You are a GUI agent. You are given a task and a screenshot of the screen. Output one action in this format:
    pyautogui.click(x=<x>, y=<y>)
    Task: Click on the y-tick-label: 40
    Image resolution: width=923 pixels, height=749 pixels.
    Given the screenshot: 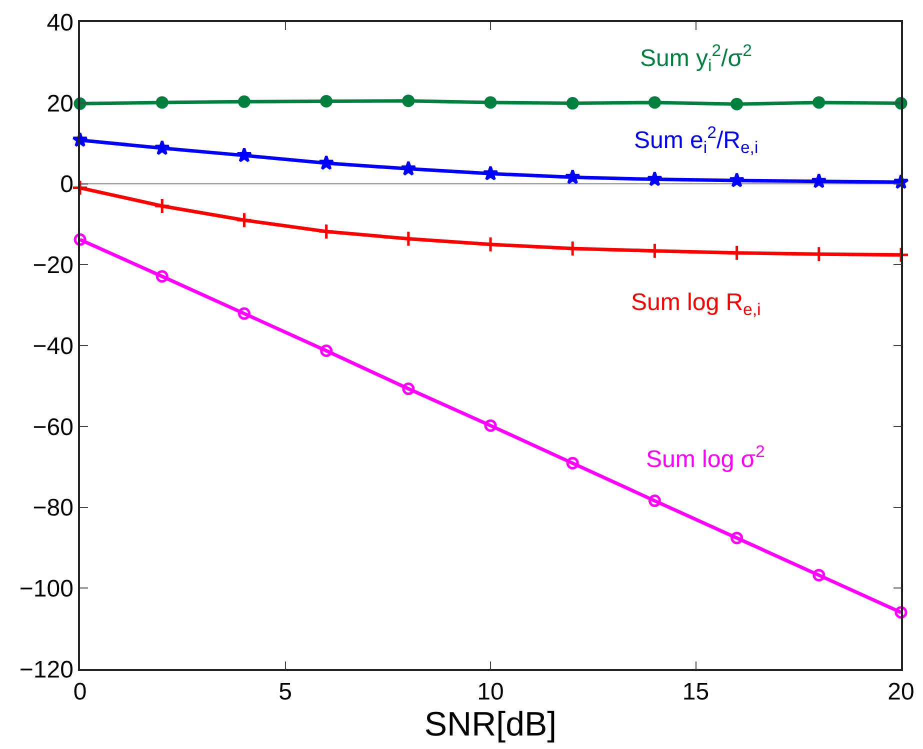 What is the action you would take?
    pyautogui.click(x=60, y=22)
    